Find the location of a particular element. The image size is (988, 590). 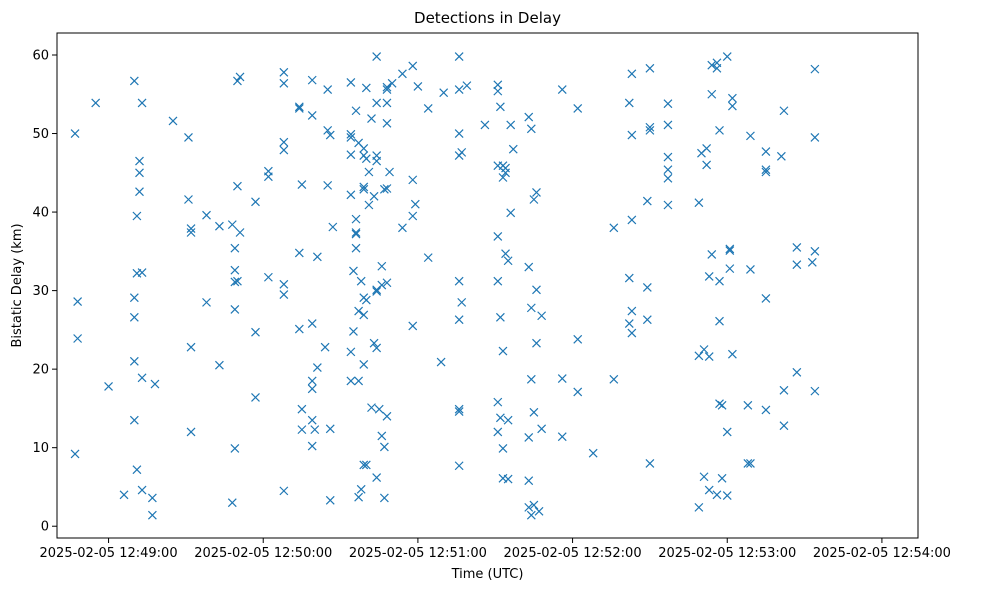

y-tick-label: 0 is located at coordinates (45, 527).